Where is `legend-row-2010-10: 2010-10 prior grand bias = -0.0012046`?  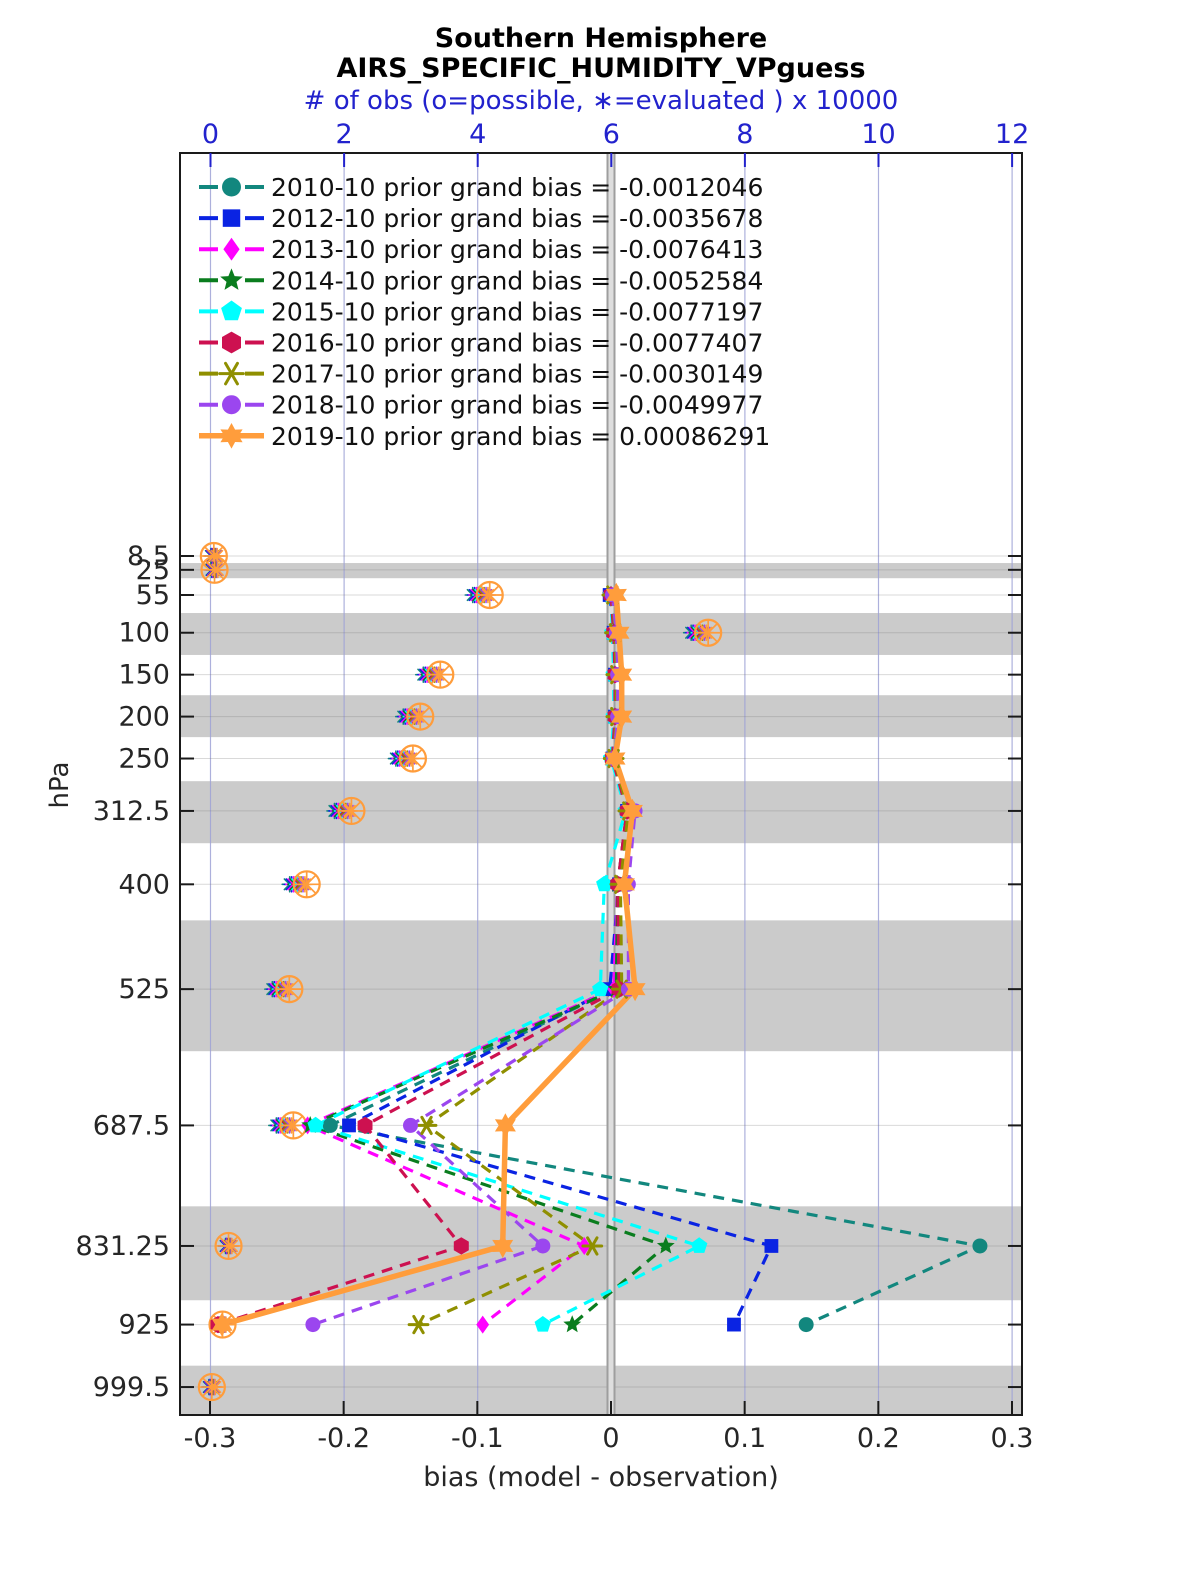 legend-row-2010-10: 2010-10 prior grand bias = -0.0012046 is located at coordinates (481, 187).